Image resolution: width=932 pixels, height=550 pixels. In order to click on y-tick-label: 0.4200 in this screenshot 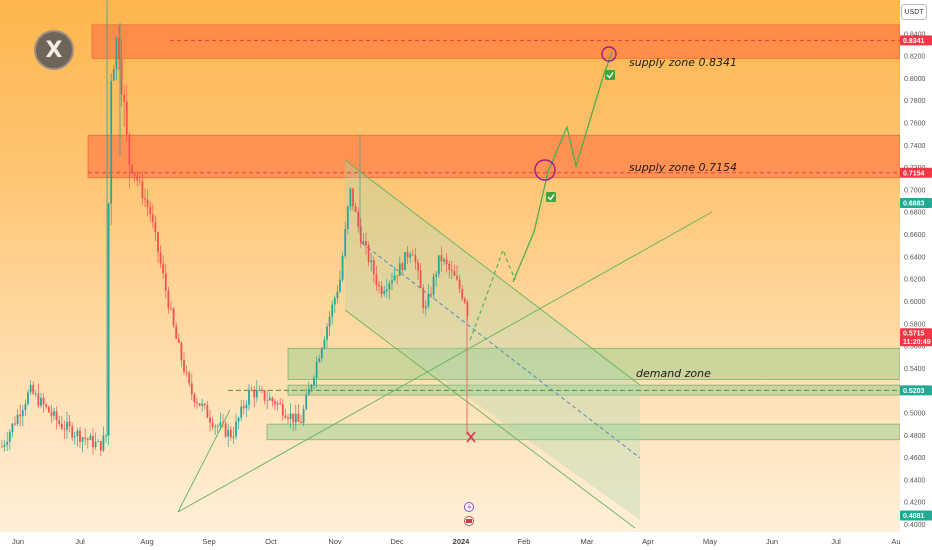, I will do `click(915, 503)`.